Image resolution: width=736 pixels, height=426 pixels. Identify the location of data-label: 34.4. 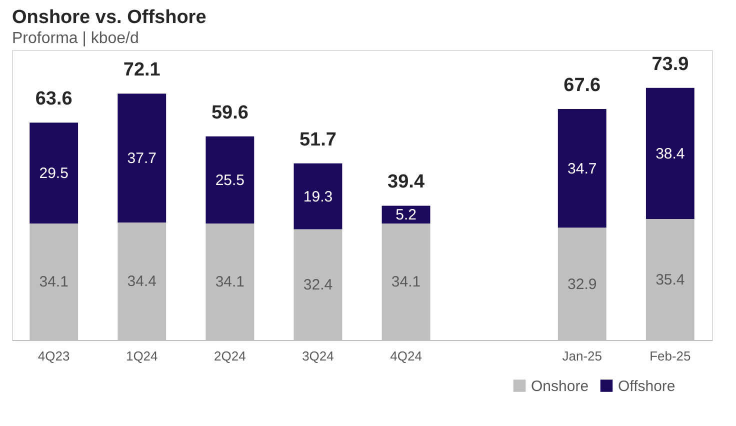
(141, 281).